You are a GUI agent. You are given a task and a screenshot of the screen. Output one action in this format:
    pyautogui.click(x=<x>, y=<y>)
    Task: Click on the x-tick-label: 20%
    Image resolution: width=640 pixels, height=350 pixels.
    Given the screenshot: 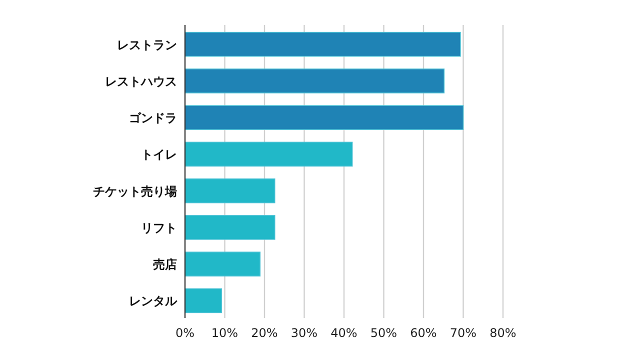 What is the action you would take?
    pyautogui.click(x=264, y=333)
    